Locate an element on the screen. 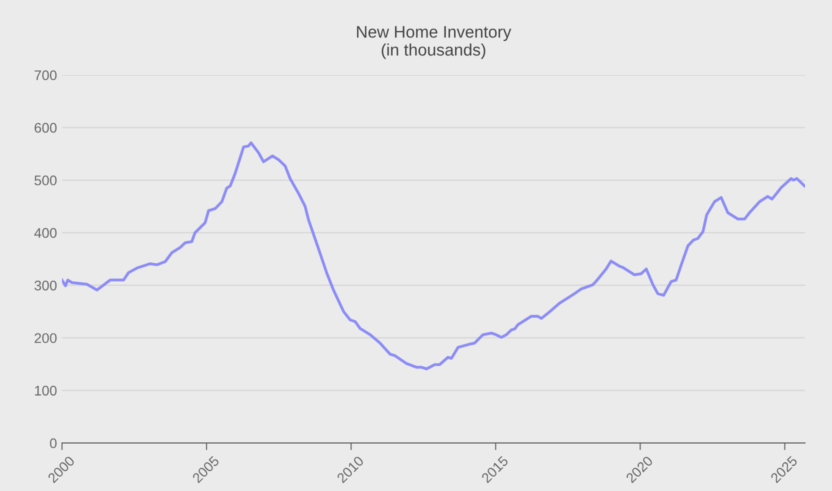 The height and width of the screenshot is (491, 832). y-tick-label: 0 is located at coordinates (53, 443).